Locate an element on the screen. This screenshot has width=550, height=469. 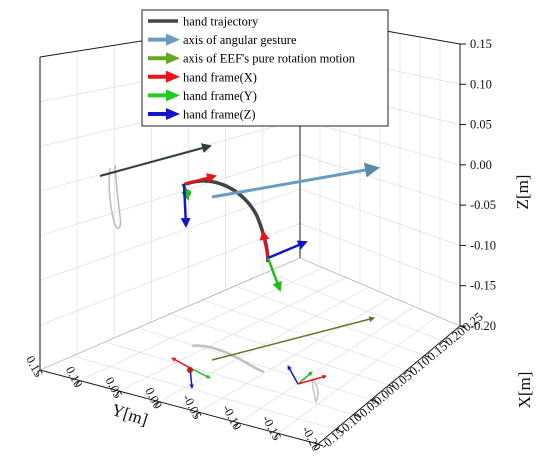
legend-item: hand frame(Y) is located at coordinates (202, 96).